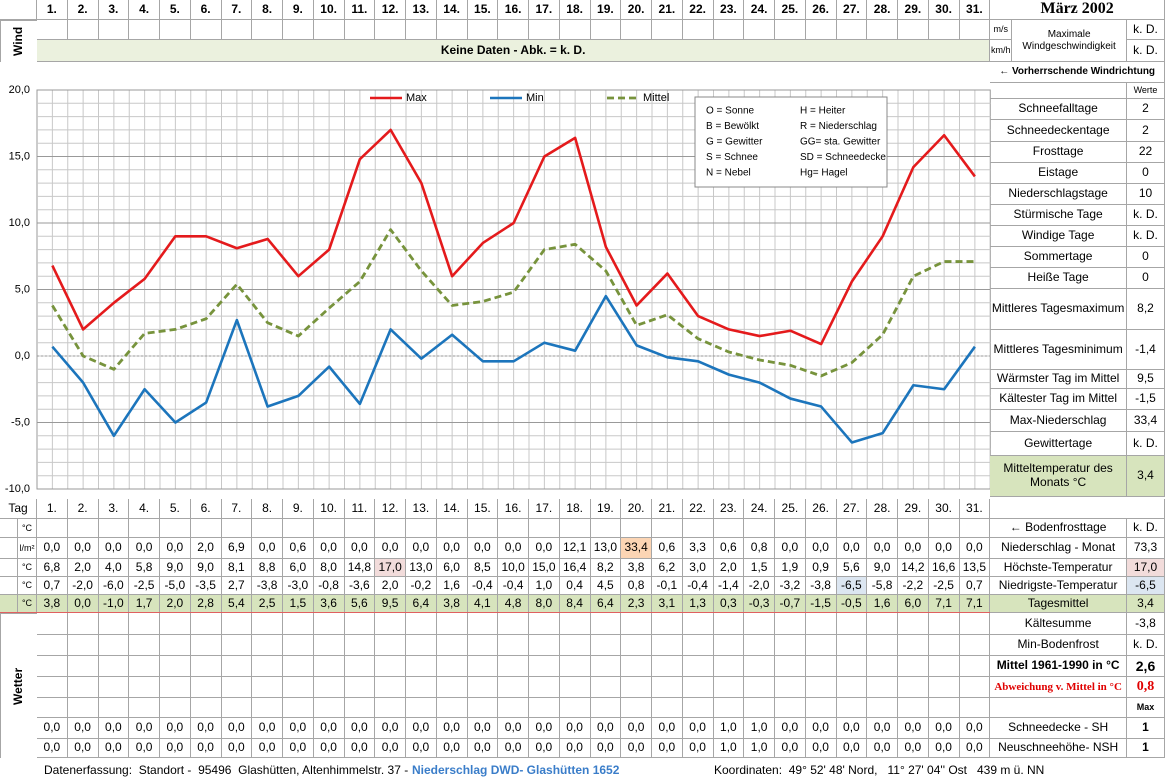 This screenshot has height=784, width=1165. What do you see at coordinates (1058, 645) in the screenshot?
I see `summary-label: Min-Bodenfrost` at bounding box center [1058, 645].